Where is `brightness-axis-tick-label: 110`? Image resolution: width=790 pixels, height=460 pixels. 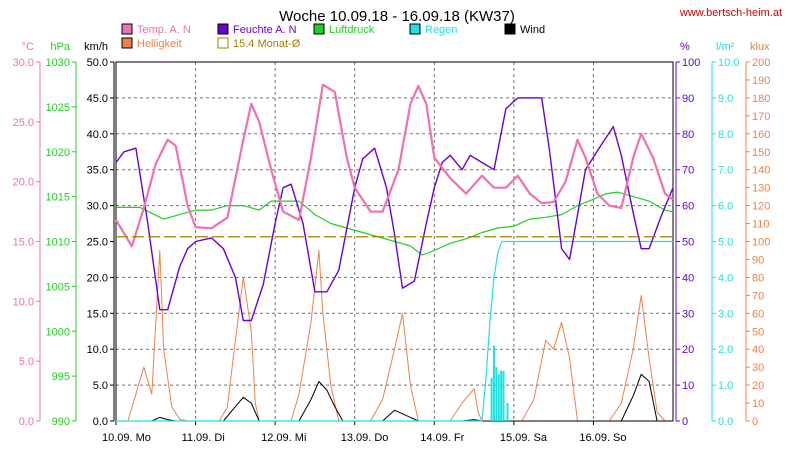
brightness-axis-tick-label: 110 is located at coordinates (761, 225).